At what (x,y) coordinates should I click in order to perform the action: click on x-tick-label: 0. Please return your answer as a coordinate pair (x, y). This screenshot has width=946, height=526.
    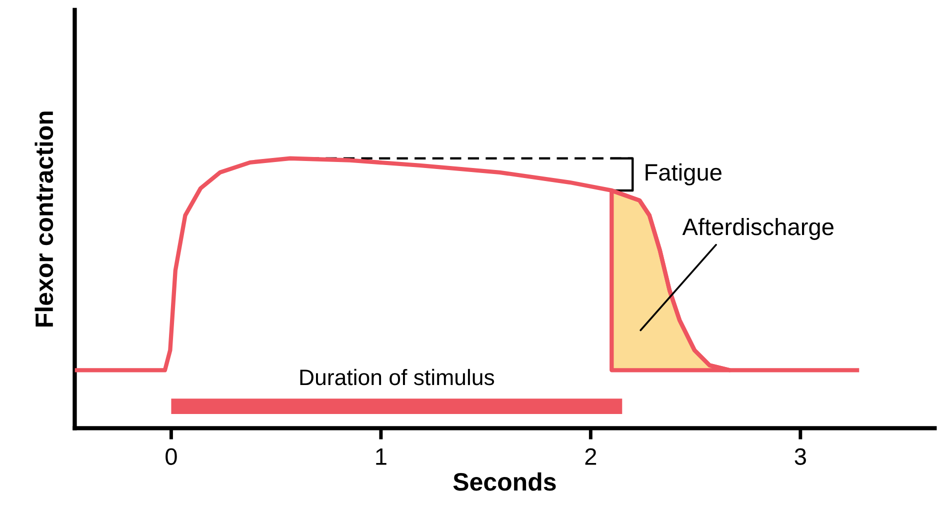
    Looking at the image, I should click on (171, 456).